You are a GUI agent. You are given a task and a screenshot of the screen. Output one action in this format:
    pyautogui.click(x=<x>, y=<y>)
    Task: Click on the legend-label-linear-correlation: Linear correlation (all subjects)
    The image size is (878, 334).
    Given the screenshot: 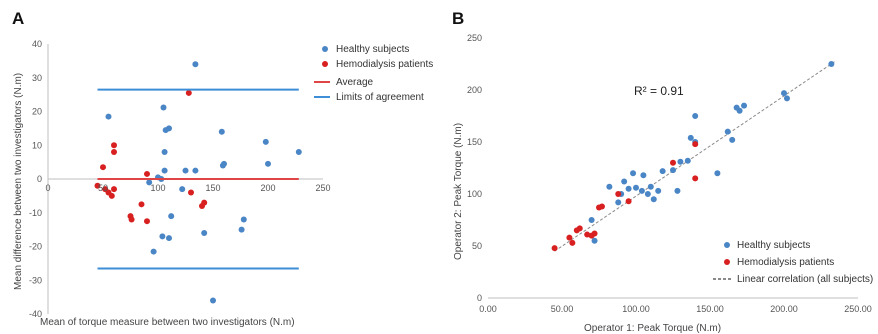 What is the action you would take?
    pyautogui.click(x=805, y=279)
    